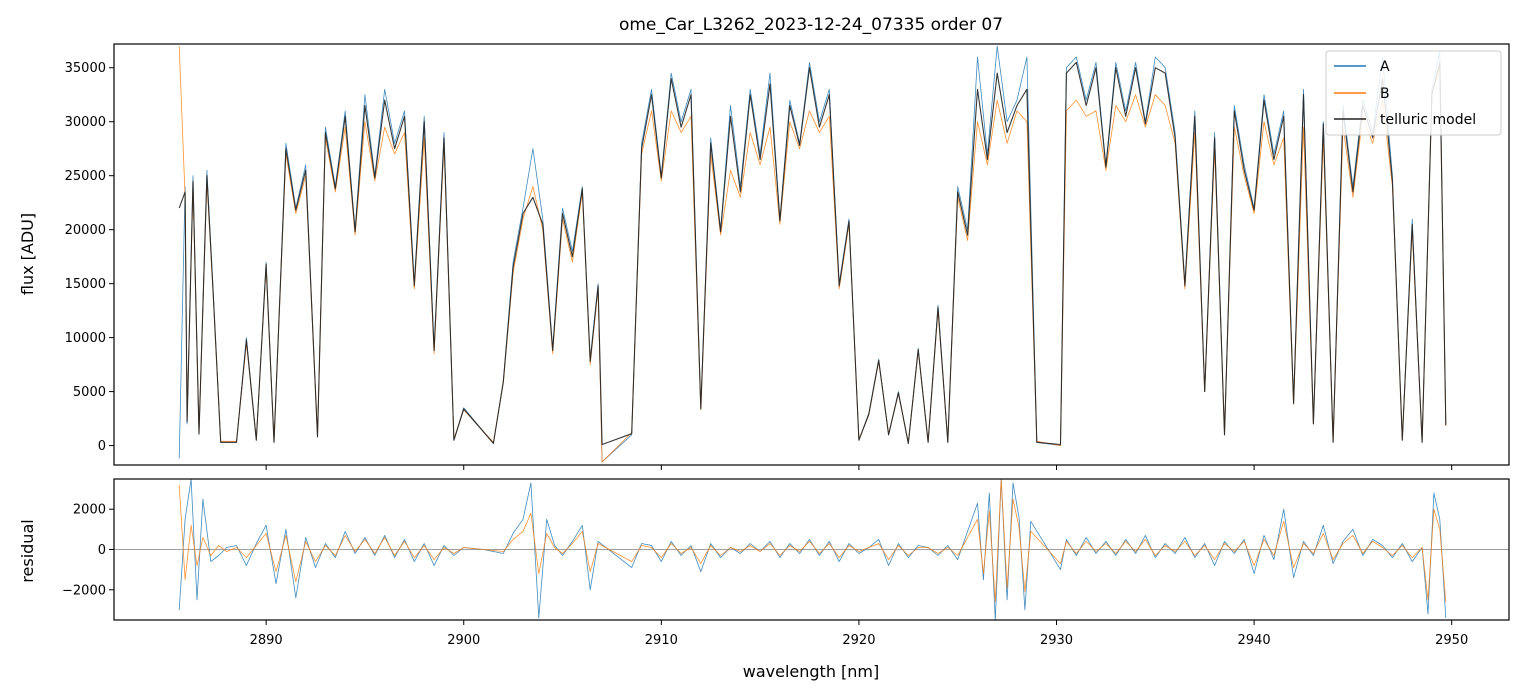 Image resolution: width=1523 pixels, height=696 pixels. I want to click on residual-y-ticks: −2000 0 2000, so click(88, 550).